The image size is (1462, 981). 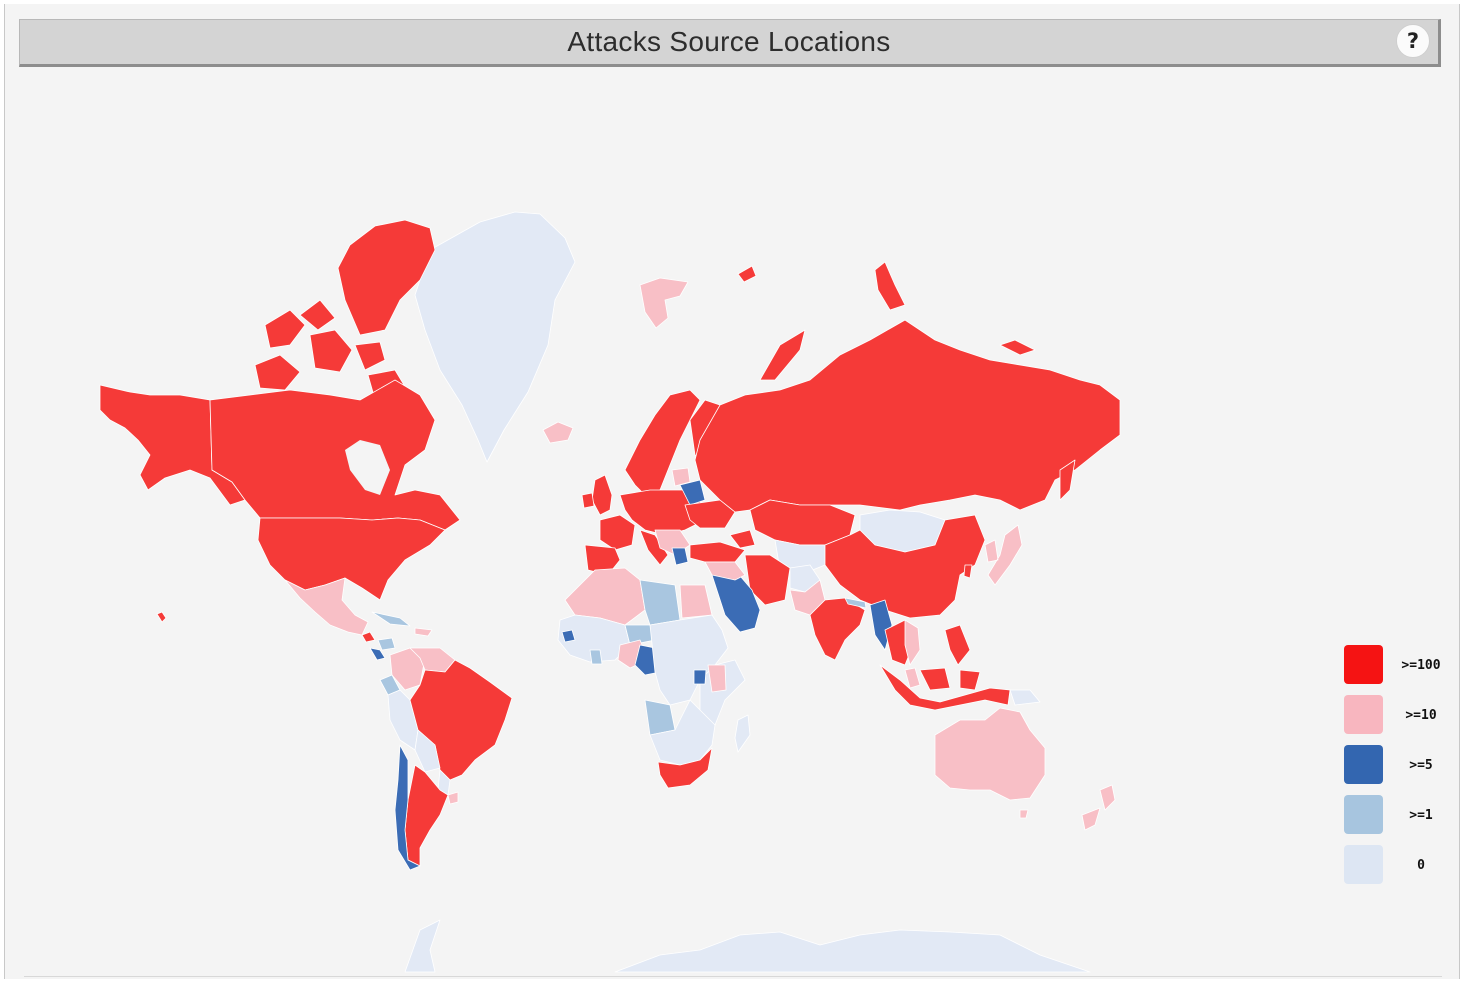 What do you see at coordinates (368, 637) in the screenshot?
I see `region-guatemala` at bounding box center [368, 637].